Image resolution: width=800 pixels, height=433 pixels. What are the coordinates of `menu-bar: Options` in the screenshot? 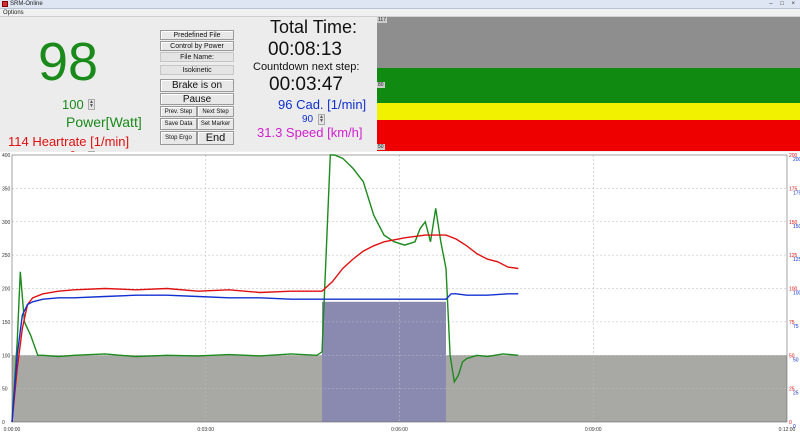 It's located at (400, 13).